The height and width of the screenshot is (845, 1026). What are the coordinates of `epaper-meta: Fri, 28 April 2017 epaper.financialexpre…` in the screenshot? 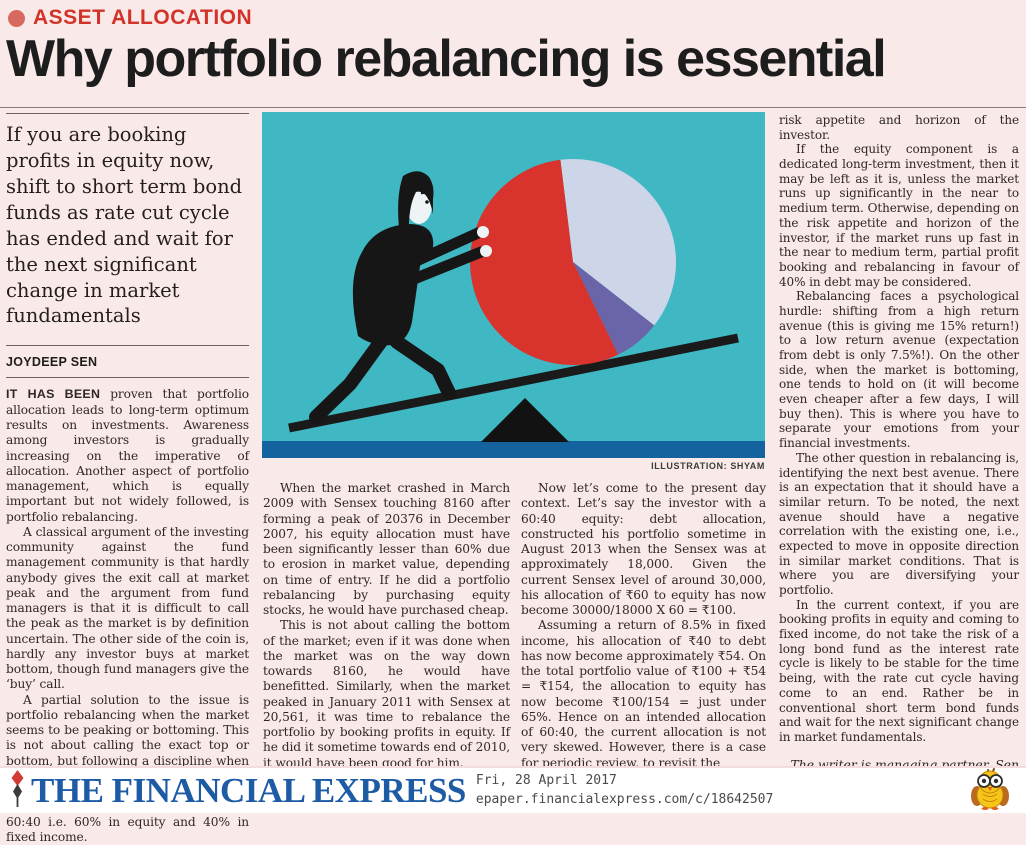 It's located at (624, 791).